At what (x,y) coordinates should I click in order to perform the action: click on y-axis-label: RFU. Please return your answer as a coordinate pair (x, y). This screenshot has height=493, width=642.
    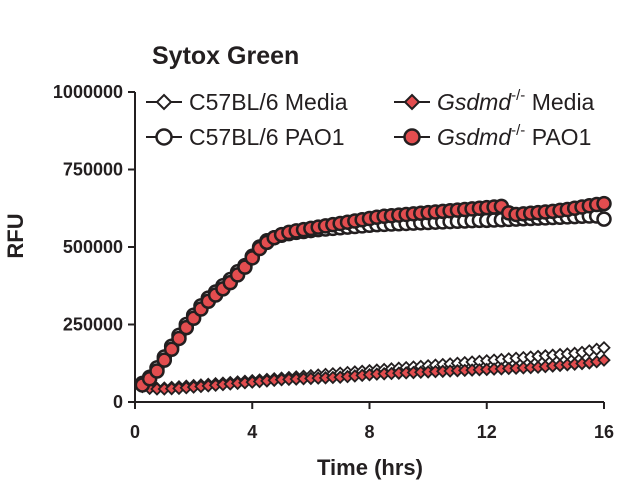
    Looking at the image, I should click on (15, 235).